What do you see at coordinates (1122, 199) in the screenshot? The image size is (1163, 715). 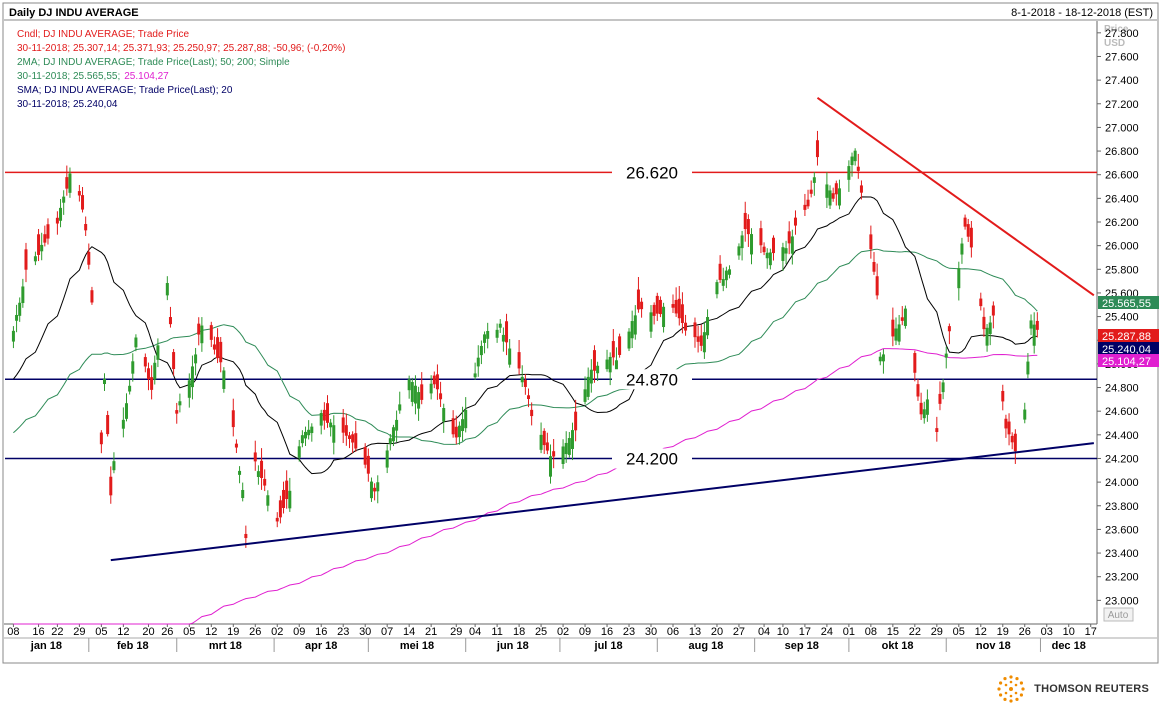 I see `y-tick-label: 26.400` at bounding box center [1122, 199].